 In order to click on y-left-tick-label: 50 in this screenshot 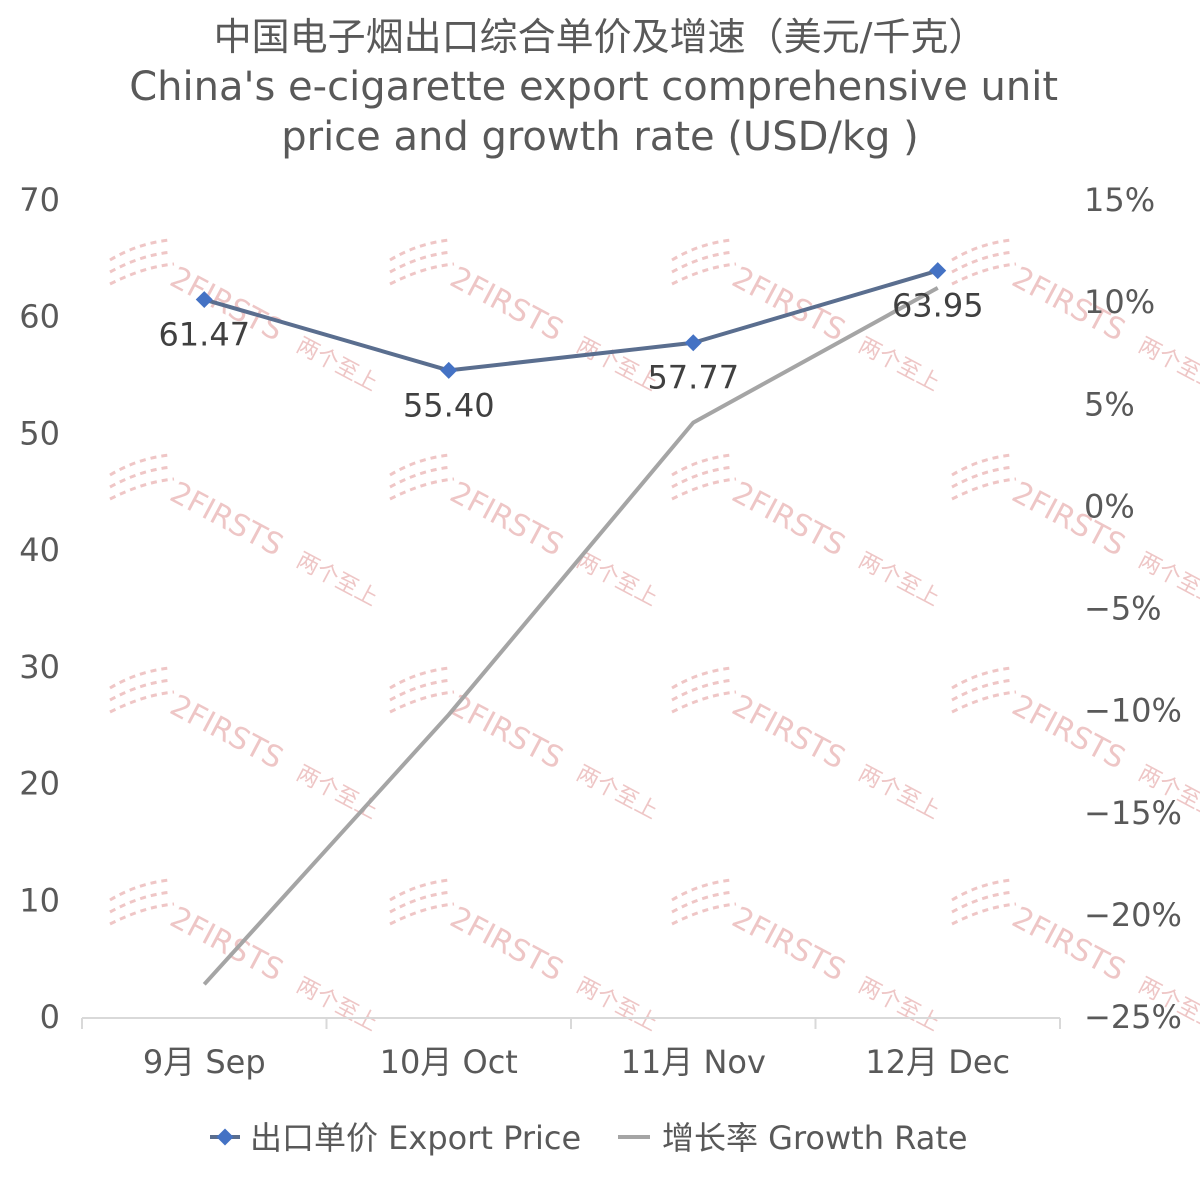, I will do `click(39, 433)`.